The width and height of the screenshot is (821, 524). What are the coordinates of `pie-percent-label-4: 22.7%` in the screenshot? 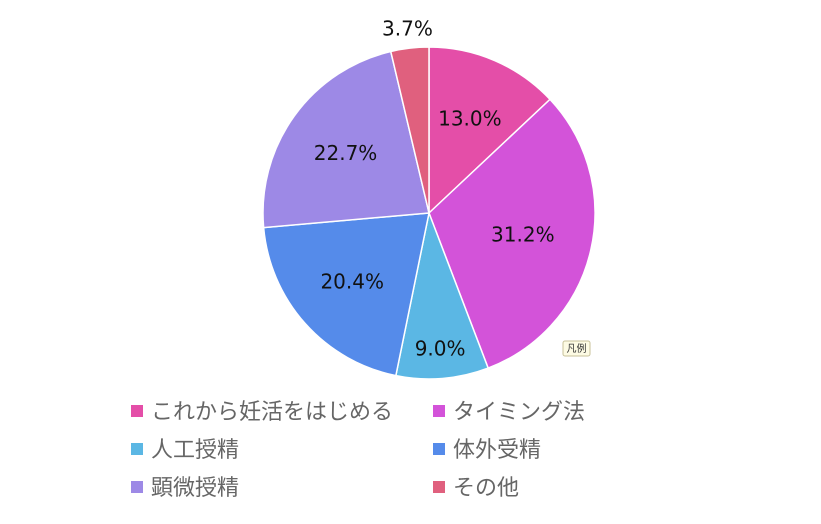 It's located at (346, 153).